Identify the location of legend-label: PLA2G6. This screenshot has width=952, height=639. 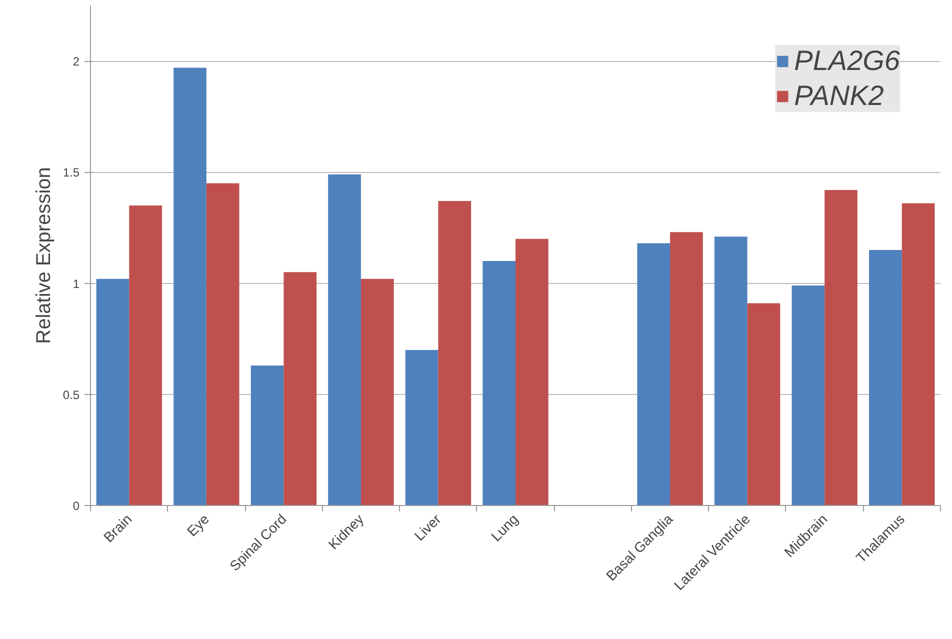
(847, 61).